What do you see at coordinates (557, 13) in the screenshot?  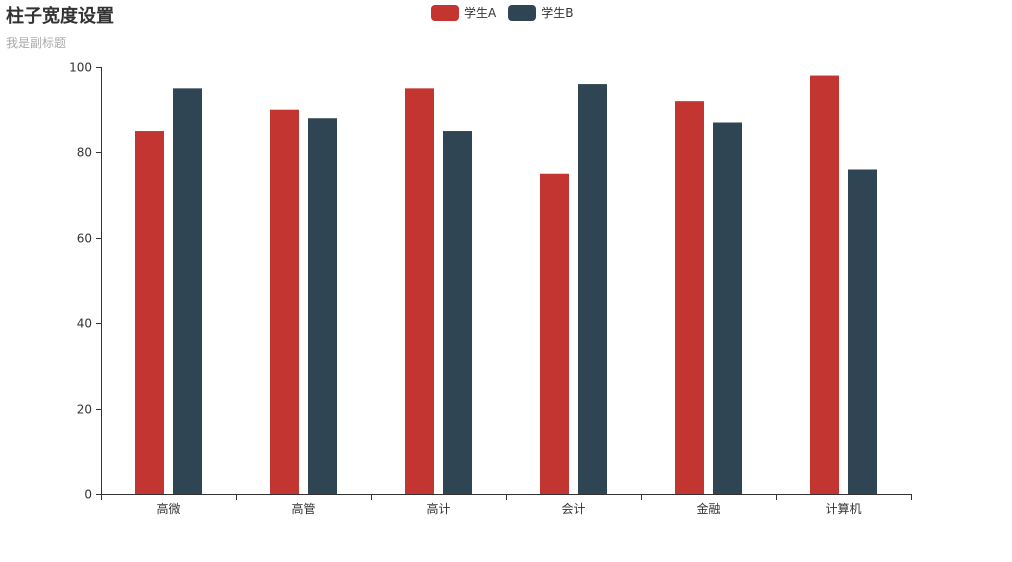 I see `legend-label-series-b: 学生B` at bounding box center [557, 13].